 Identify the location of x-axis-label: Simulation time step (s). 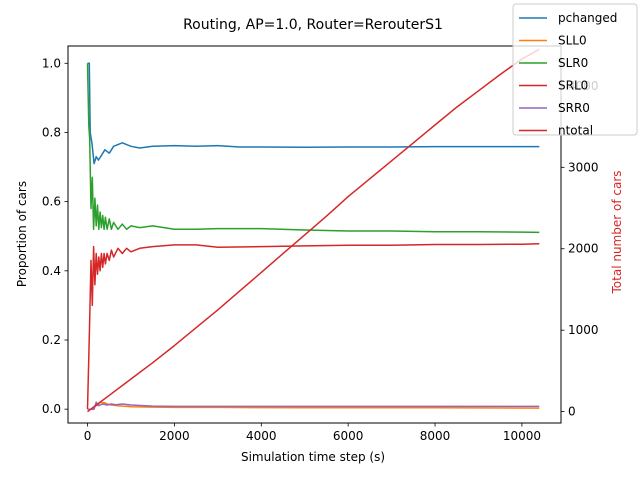
(313, 457).